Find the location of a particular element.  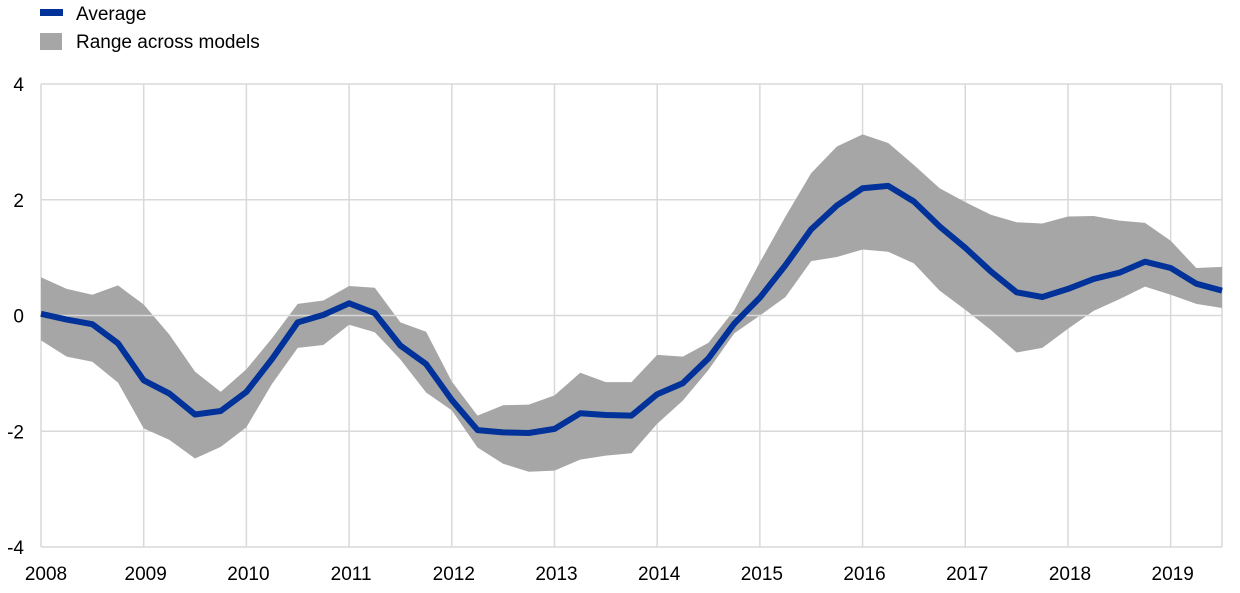

x-tick-label: 2010 is located at coordinates (248, 574).